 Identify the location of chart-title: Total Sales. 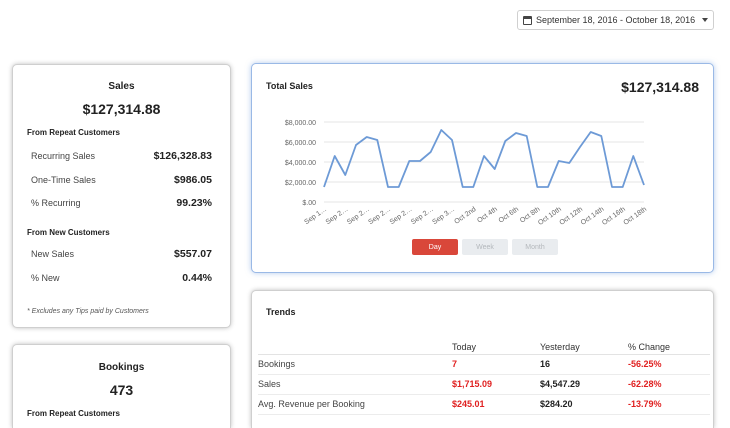
(289, 86).